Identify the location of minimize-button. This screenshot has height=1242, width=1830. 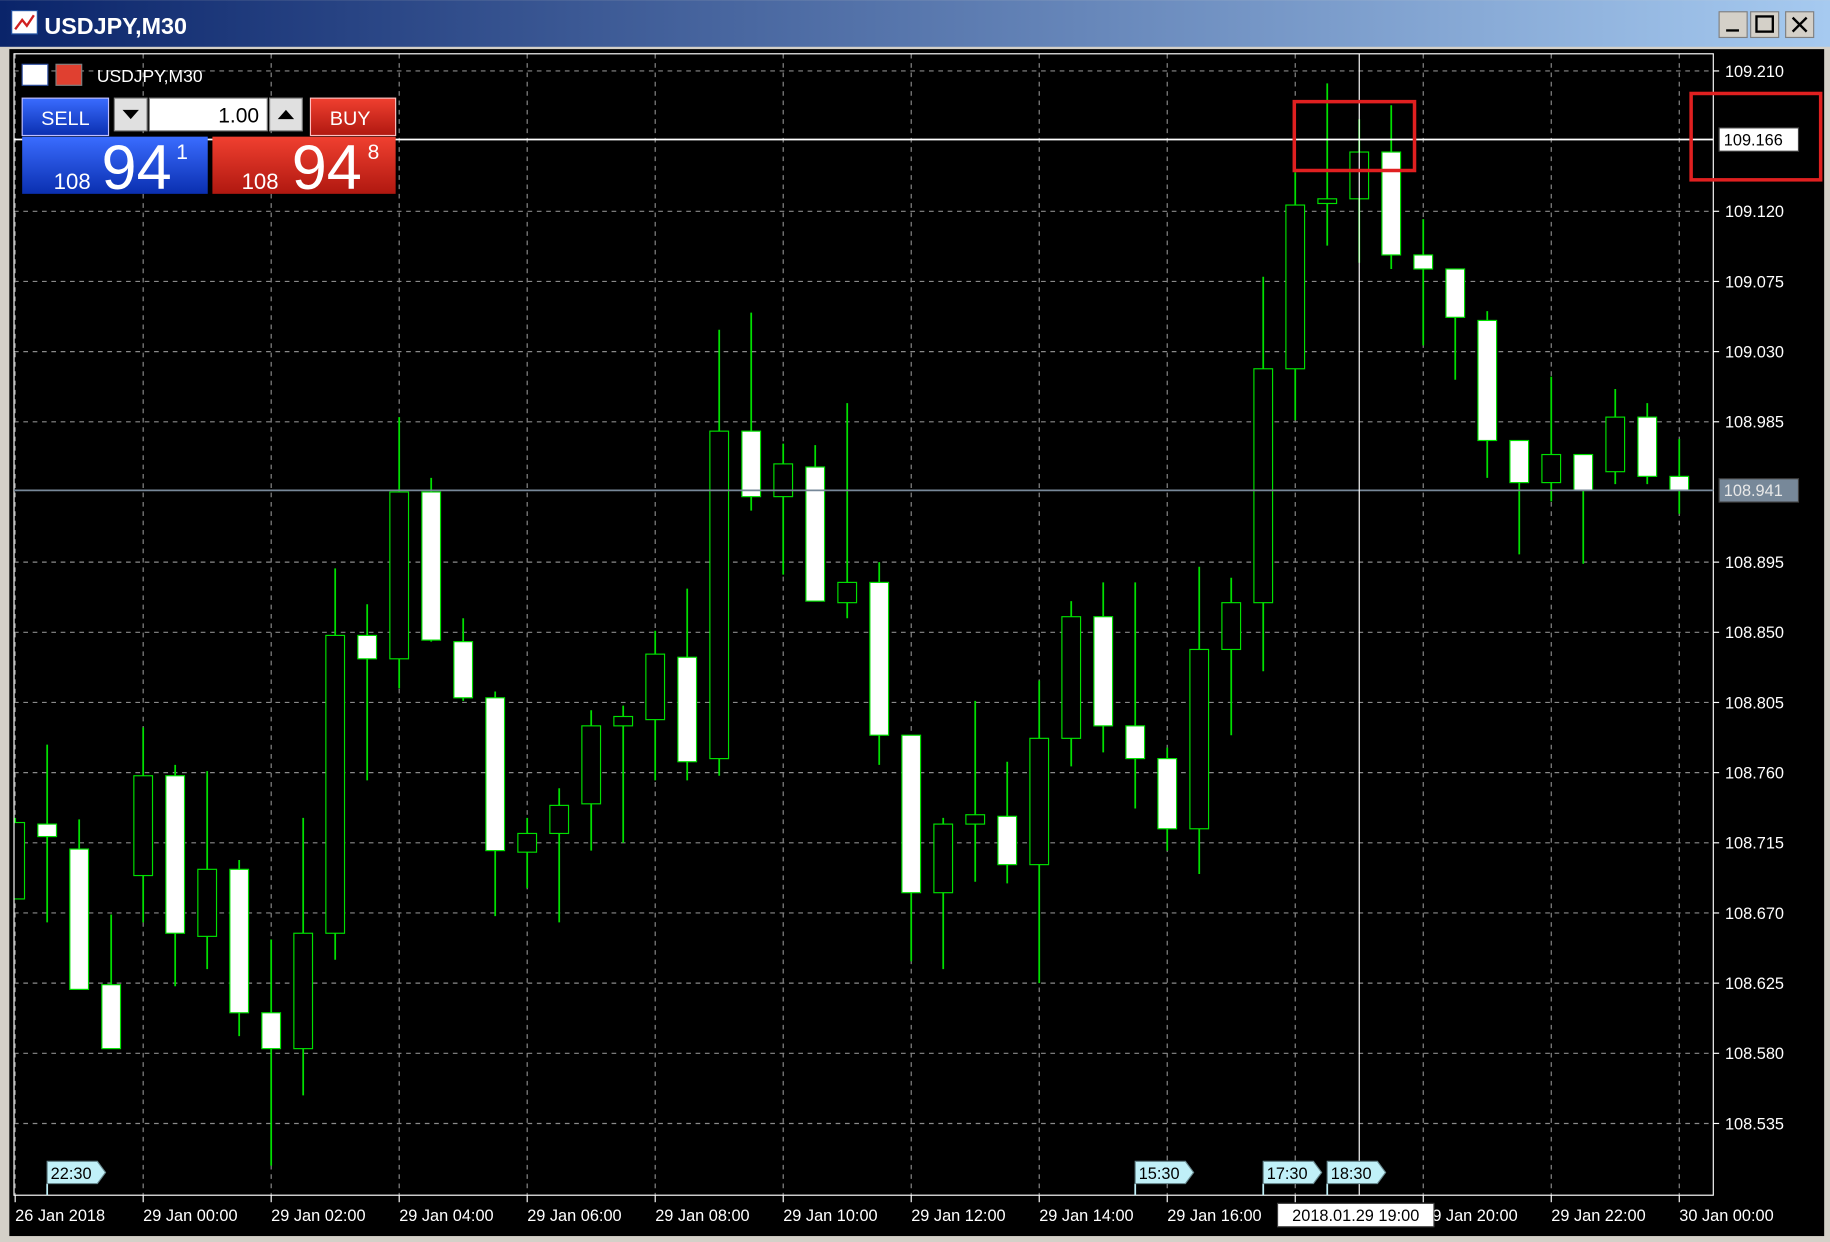
(1733, 25).